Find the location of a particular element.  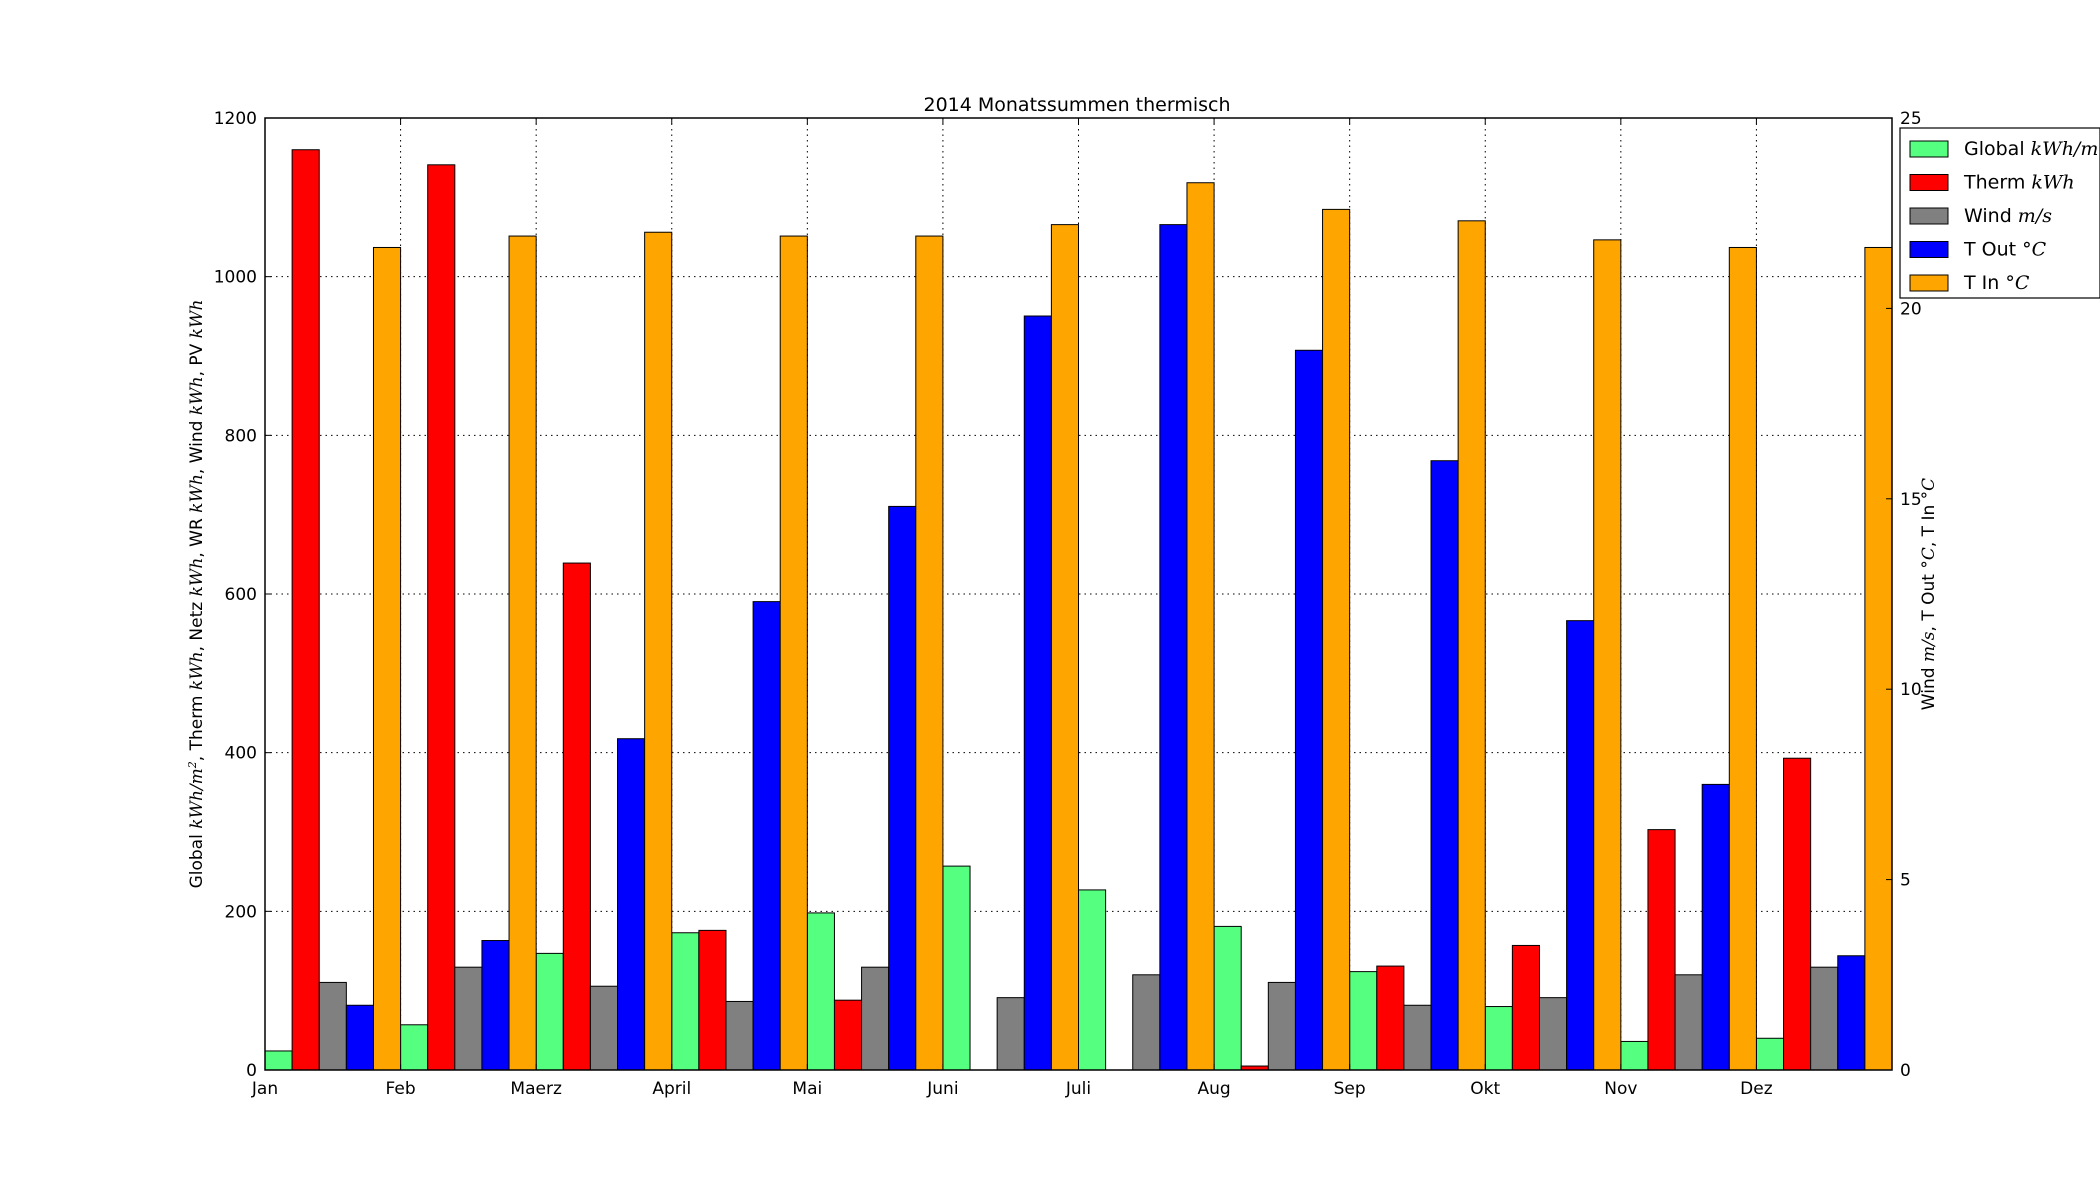

x-tick-label: Aug is located at coordinates (1213, 1089).